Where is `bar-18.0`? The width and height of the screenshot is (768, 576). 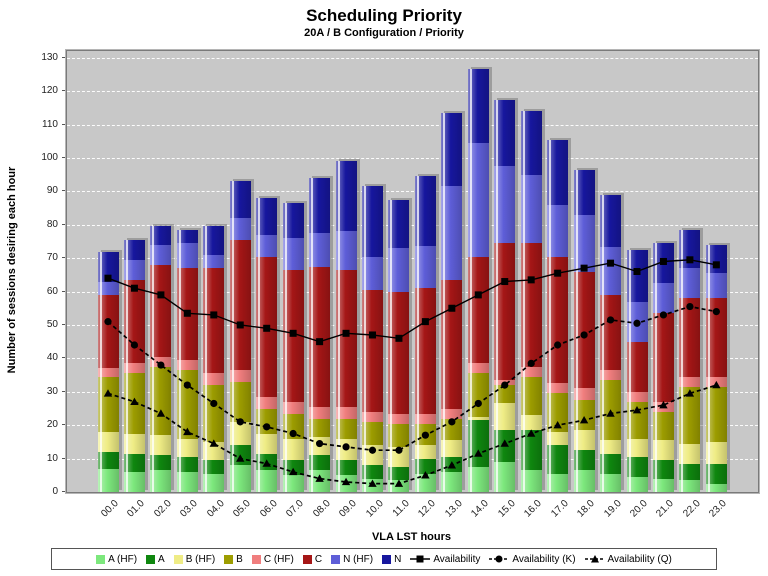 bar-18.0 is located at coordinates (584, 331).